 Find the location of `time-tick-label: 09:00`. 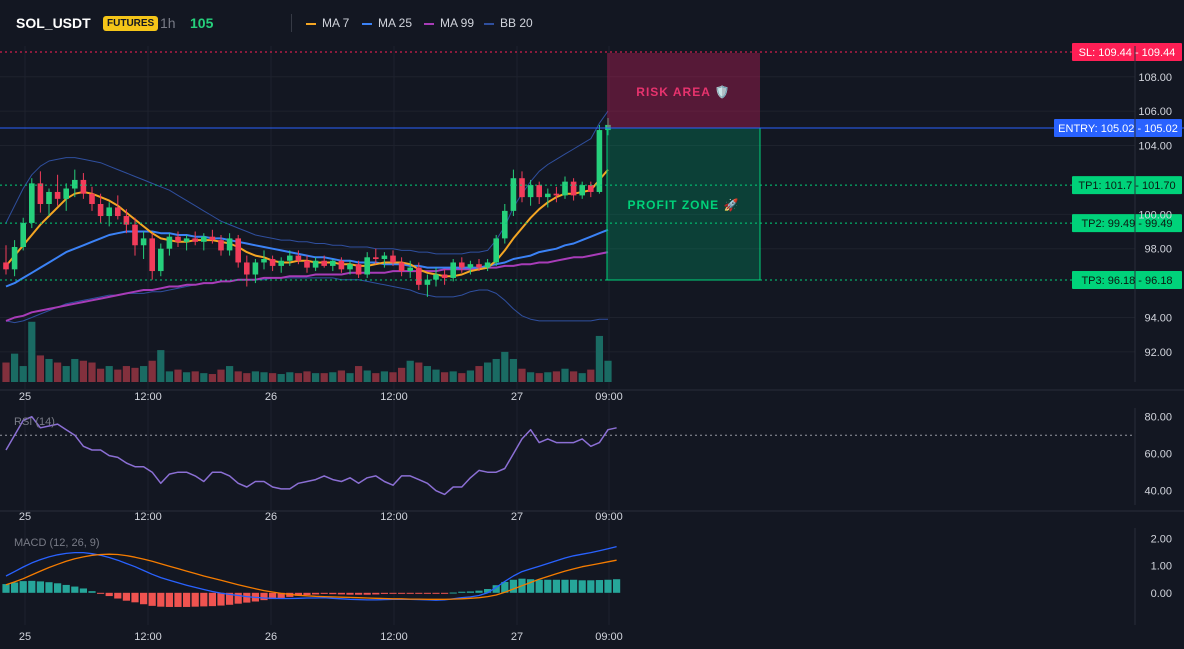

time-tick-label: 09:00 is located at coordinates (609, 397).